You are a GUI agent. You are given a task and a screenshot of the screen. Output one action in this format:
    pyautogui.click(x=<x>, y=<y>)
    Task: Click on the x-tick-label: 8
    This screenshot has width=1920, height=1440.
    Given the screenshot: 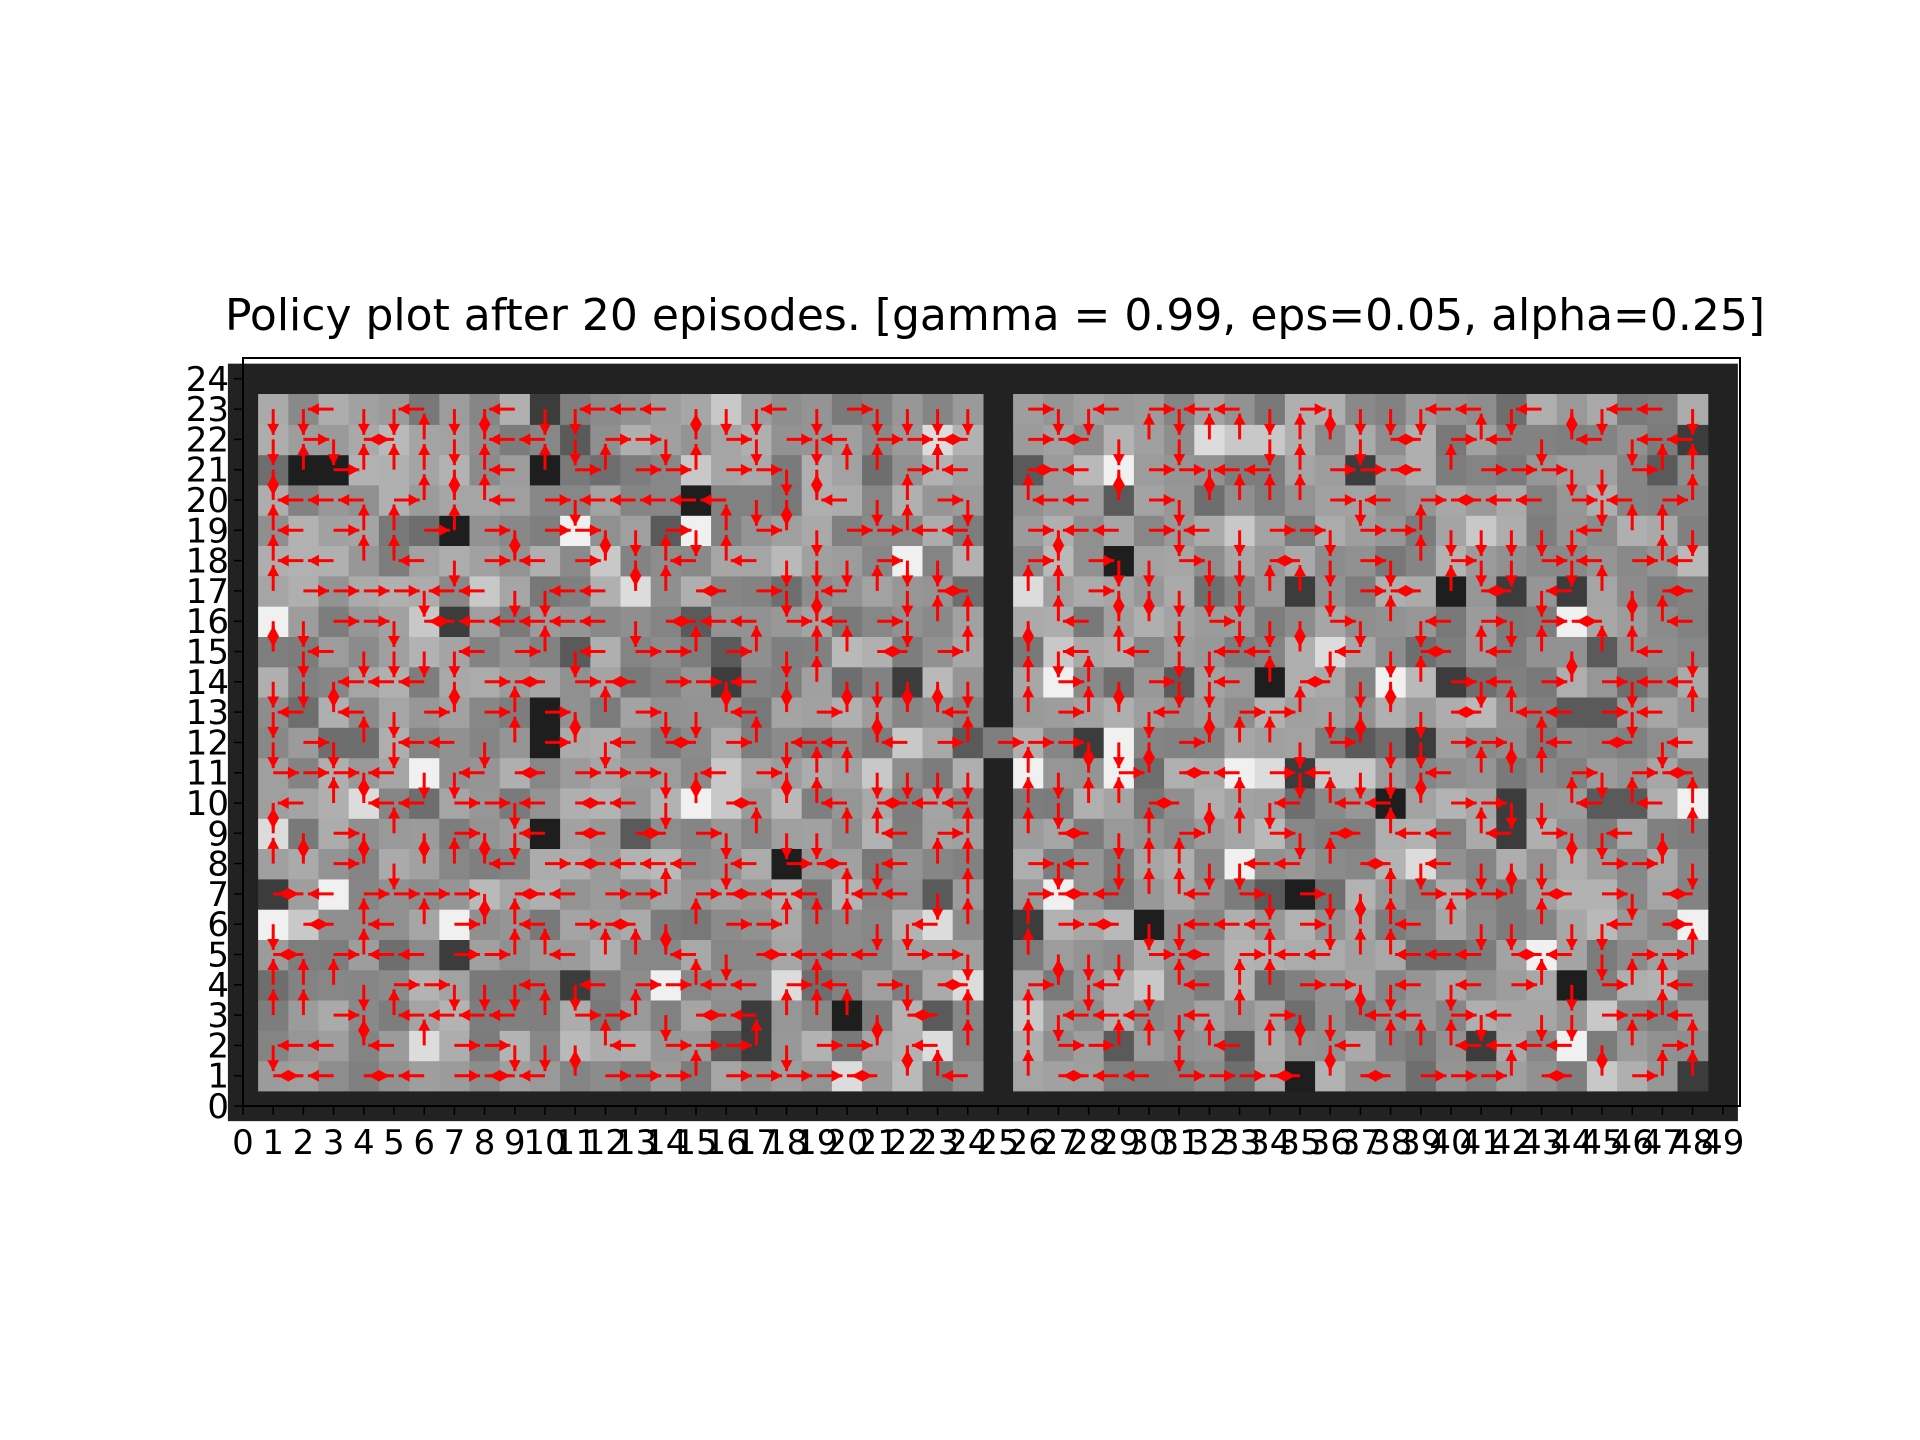 What is the action you would take?
    pyautogui.click(x=485, y=1143)
    